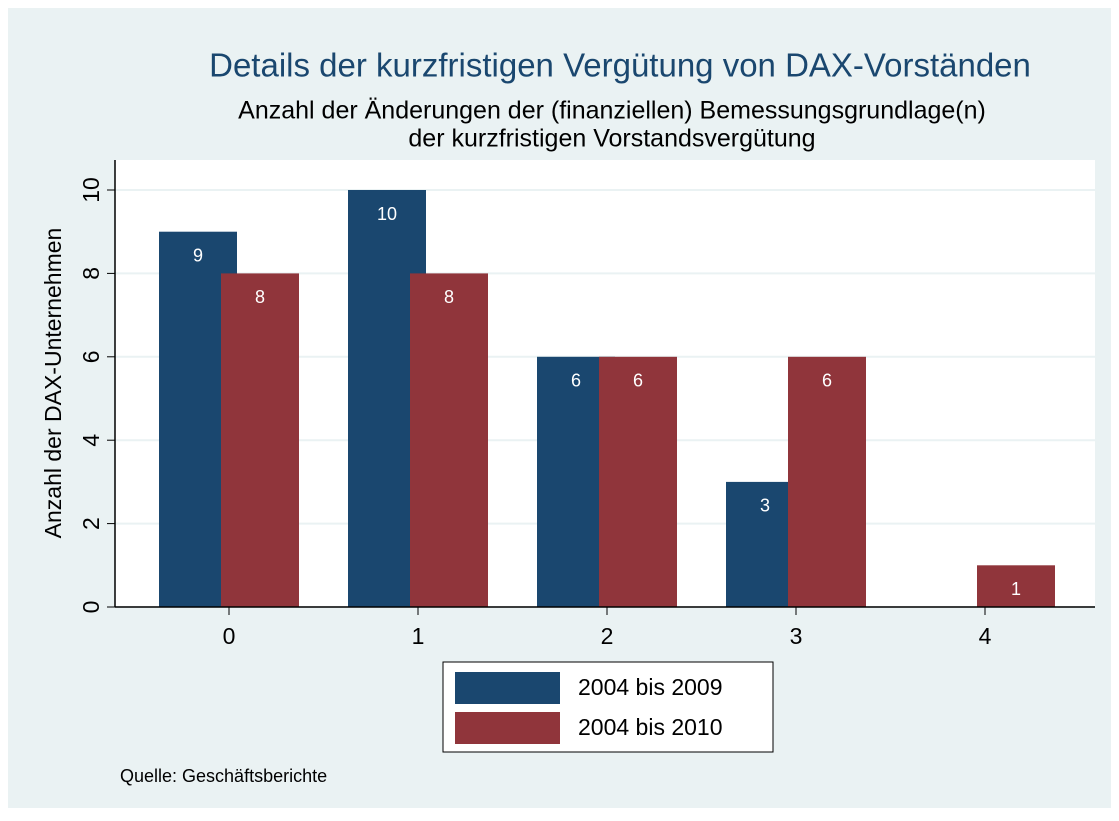  What do you see at coordinates (198, 255) in the screenshot?
I see `data-label: 9` at bounding box center [198, 255].